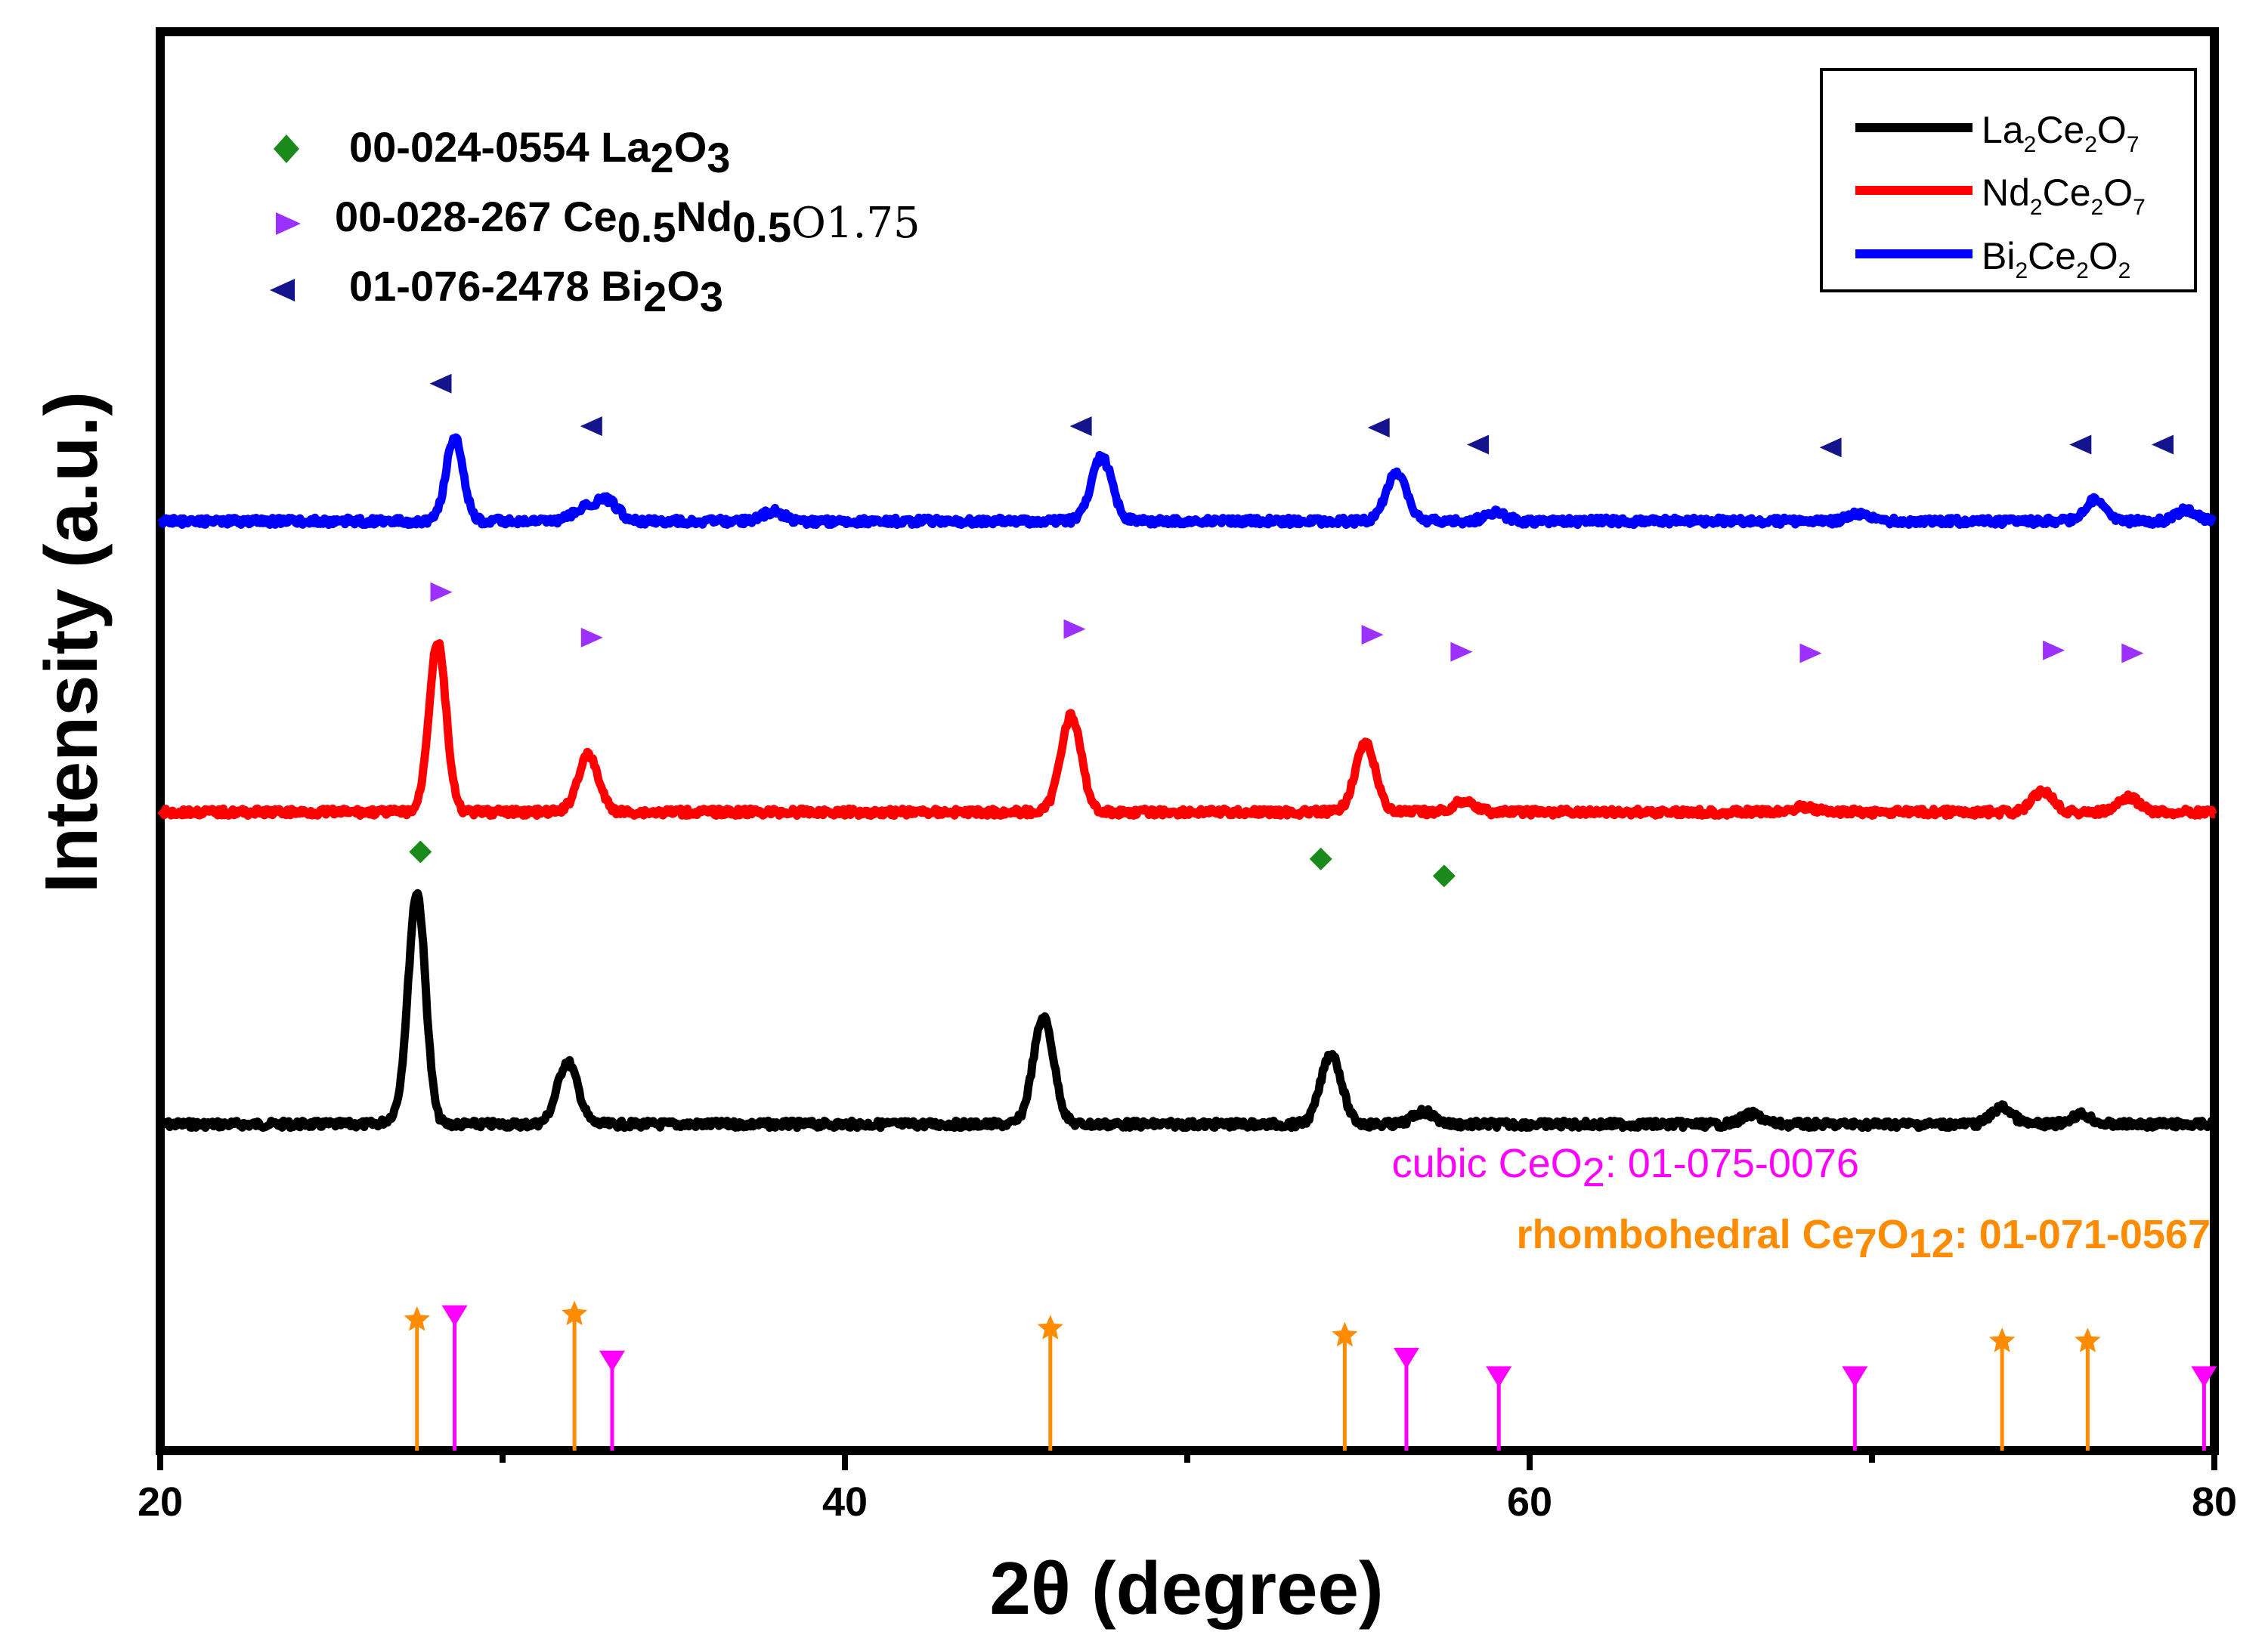  What do you see at coordinates (2061, 133) in the screenshot?
I see `legend-label-la2ce2o7: La2Ce2O7` at bounding box center [2061, 133].